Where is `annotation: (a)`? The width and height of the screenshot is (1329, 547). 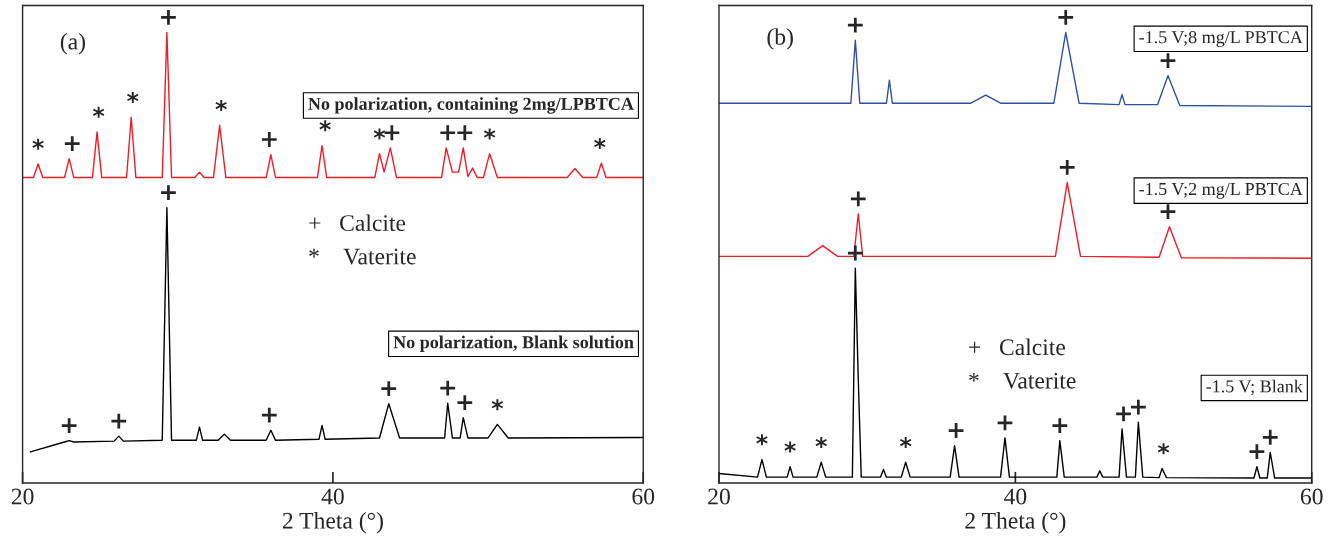 annotation: (a) is located at coordinates (72, 43).